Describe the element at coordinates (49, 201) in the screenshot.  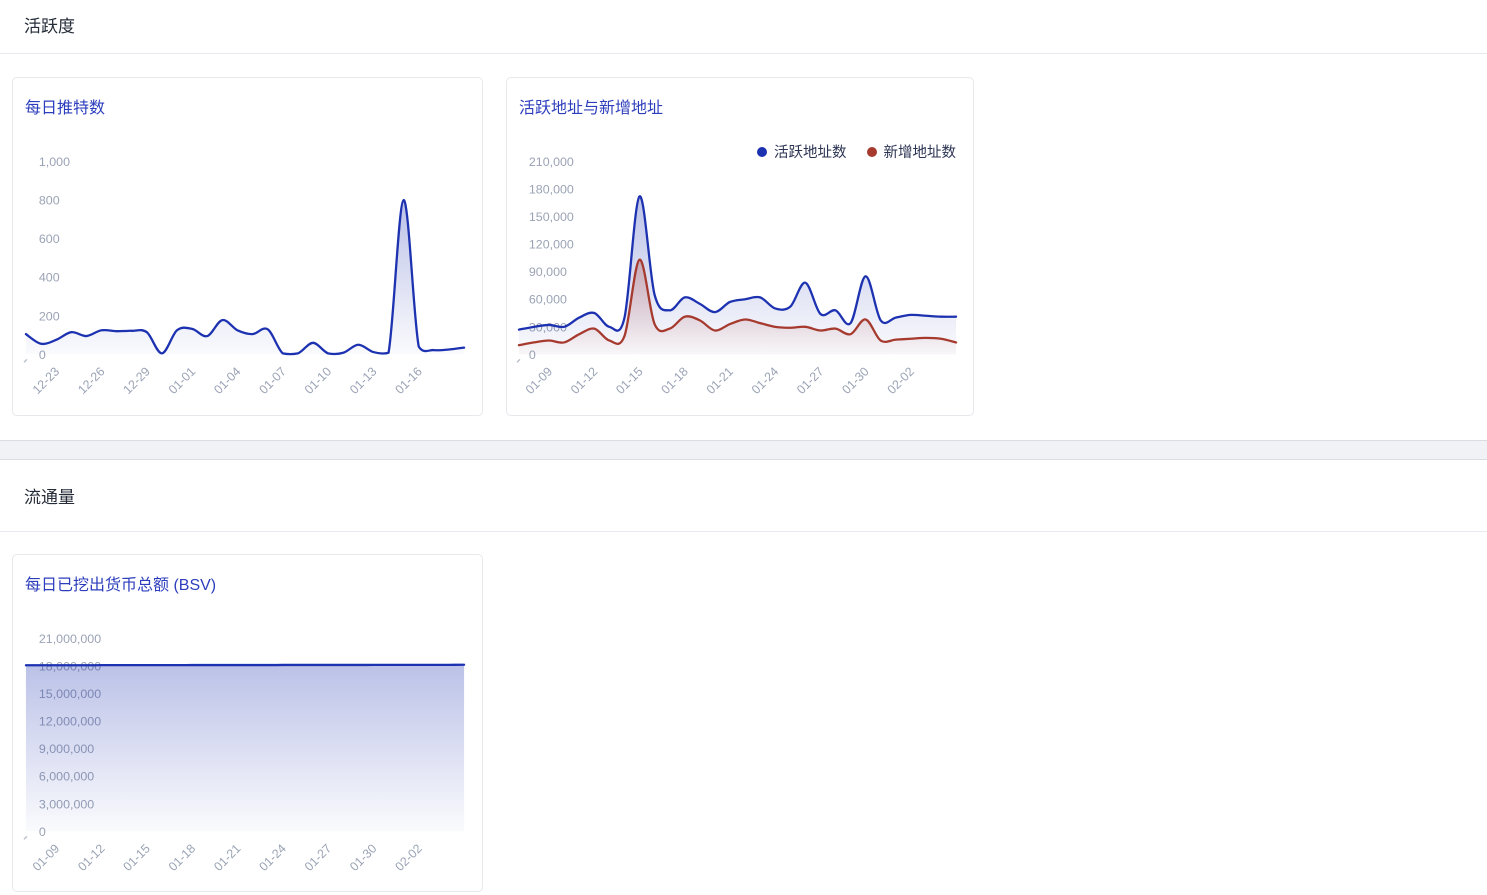
I see `svg-text: 800` at that location.